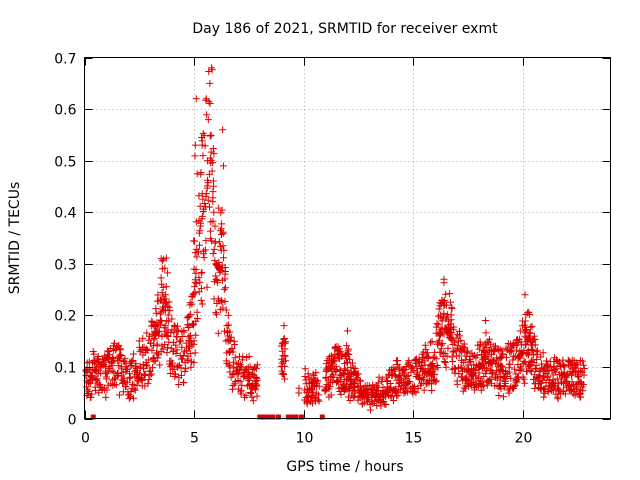  I want to click on y-tick-label: 0.2, so click(65, 317).